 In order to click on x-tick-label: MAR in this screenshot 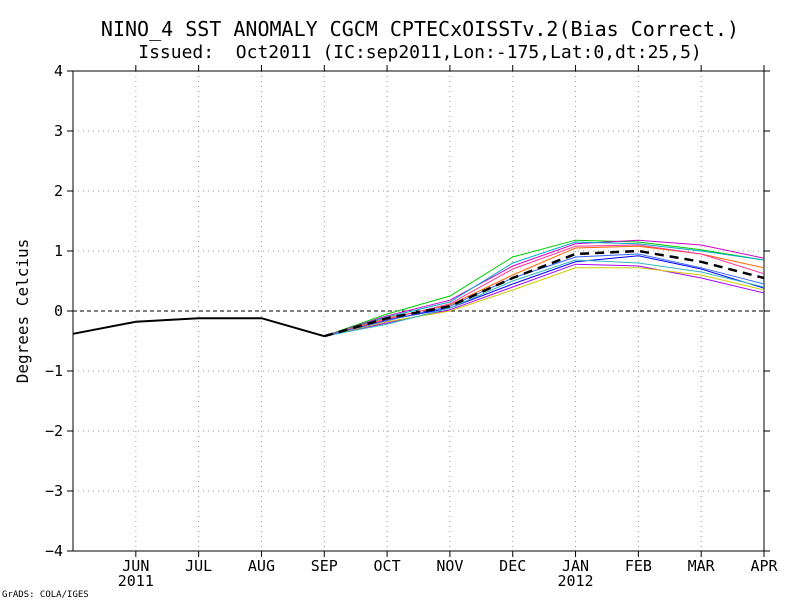, I will do `click(702, 566)`.